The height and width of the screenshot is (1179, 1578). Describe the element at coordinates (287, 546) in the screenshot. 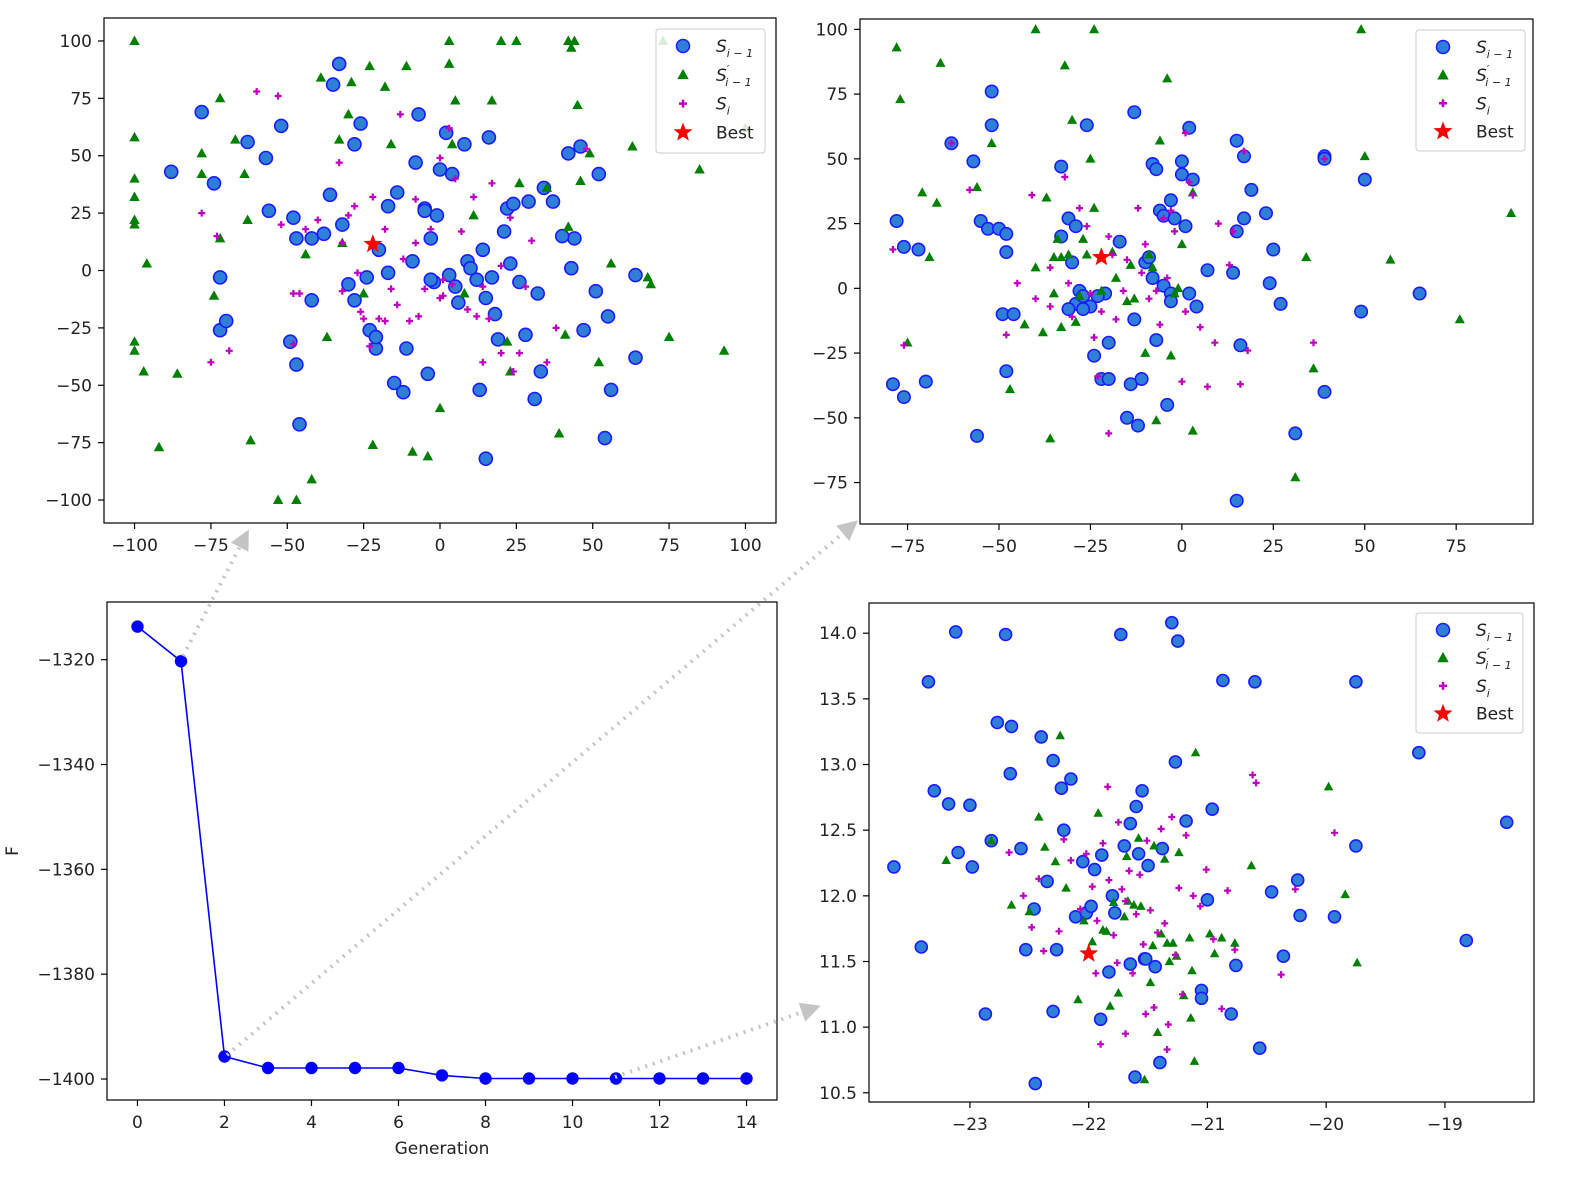

I see `x-tick-label: −50` at that location.